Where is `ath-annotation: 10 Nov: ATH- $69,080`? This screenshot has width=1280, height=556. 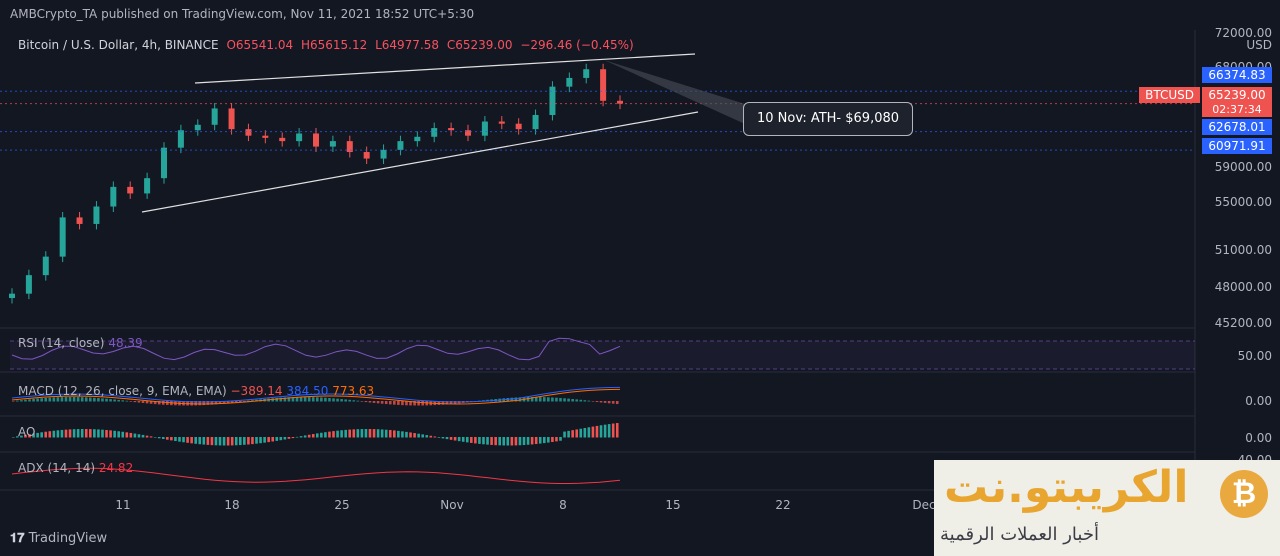
ath-annotation: 10 Nov: ATH- $69,080 is located at coordinates (828, 119).